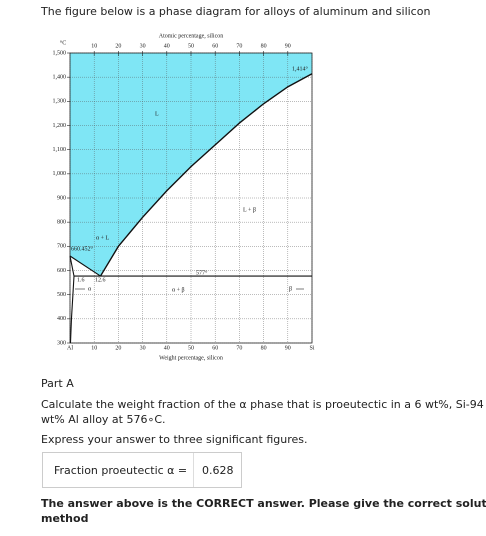  Describe the element at coordinates (70, 348) in the screenshot. I see `x-tick-label: Al` at that location.